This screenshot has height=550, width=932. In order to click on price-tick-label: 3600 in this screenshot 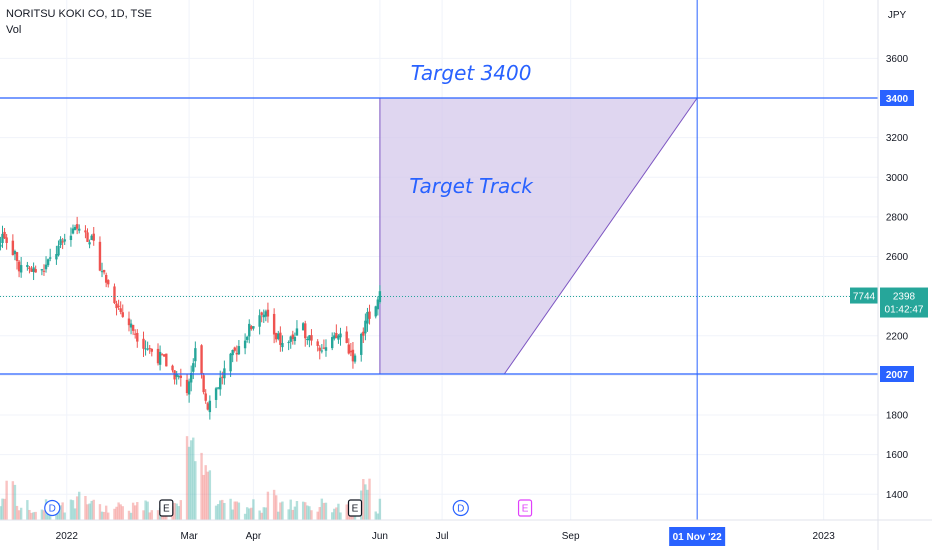, I will do `click(897, 59)`.